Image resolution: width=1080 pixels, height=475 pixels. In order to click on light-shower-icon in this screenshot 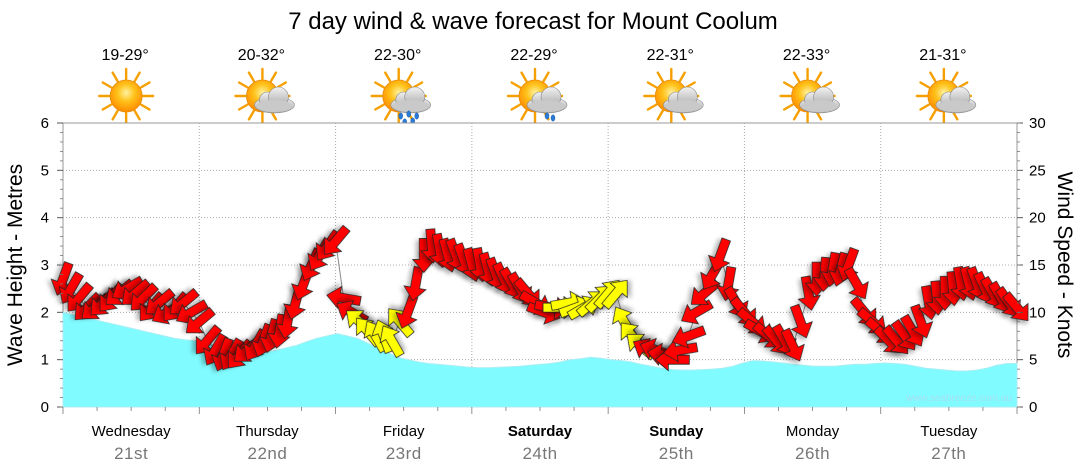, I will do `click(537, 96)`.